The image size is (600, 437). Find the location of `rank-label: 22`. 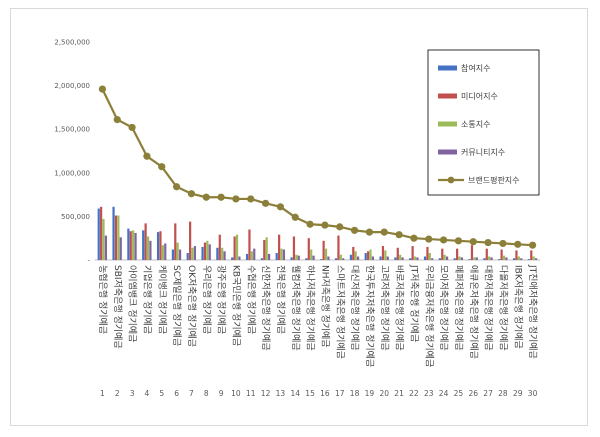

rank-label: 22 is located at coordinates (414, 393).